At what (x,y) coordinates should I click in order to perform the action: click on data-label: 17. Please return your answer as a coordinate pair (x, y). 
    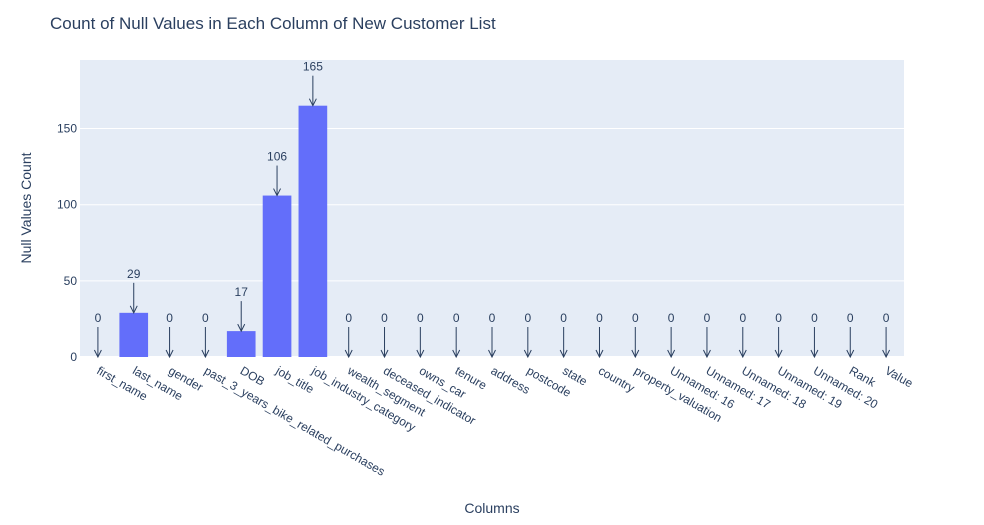
    Looking at the image, I should click on (242, 292).